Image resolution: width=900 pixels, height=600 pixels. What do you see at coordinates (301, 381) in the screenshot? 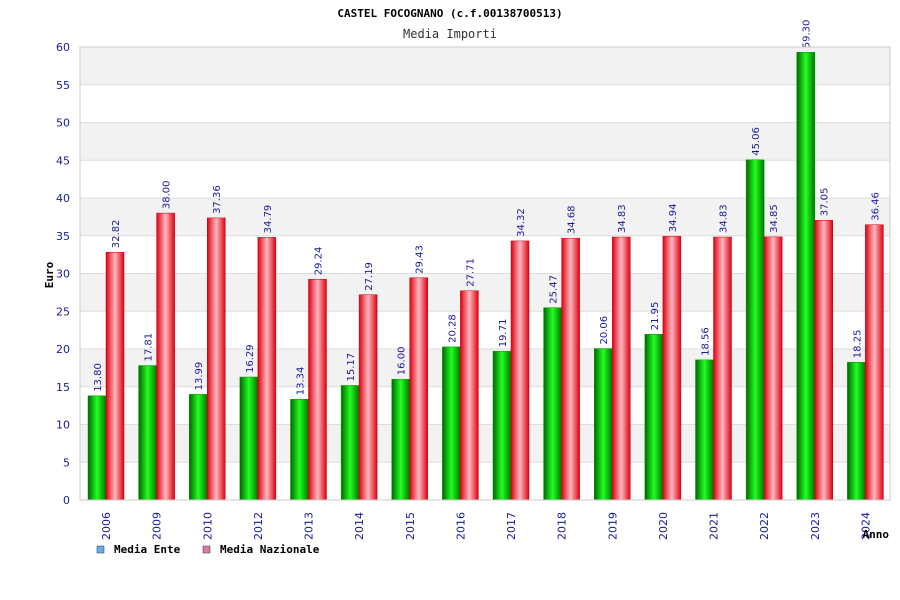
I see `data-label: 13.34` at bounding box center [301, 381].